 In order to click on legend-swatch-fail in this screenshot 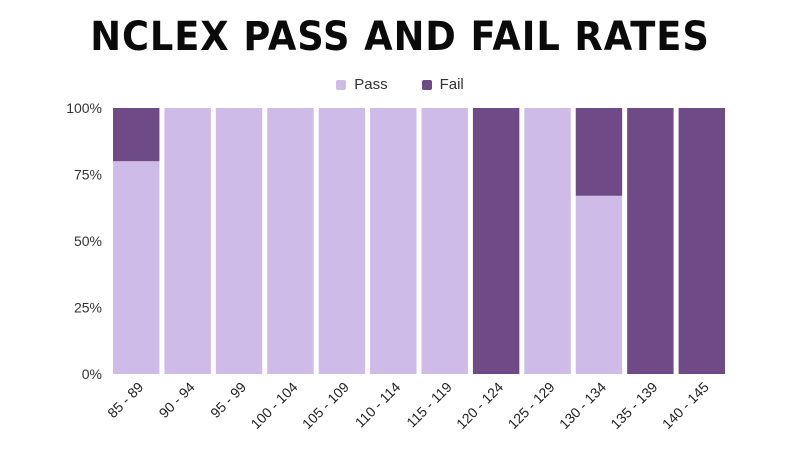, I will do `click(426, 84)`.